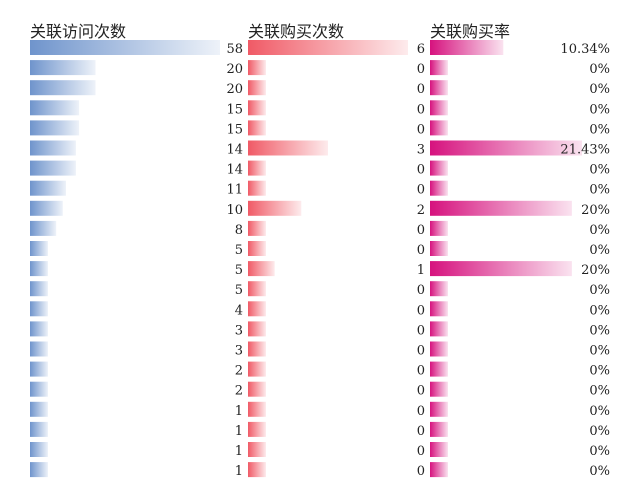 Image resolution: width=640 pixels, height=494 pixels. Describe the element at coordinates (421, 89) in the screenshot. I see `purchases-value-label-3: 0` at that location.